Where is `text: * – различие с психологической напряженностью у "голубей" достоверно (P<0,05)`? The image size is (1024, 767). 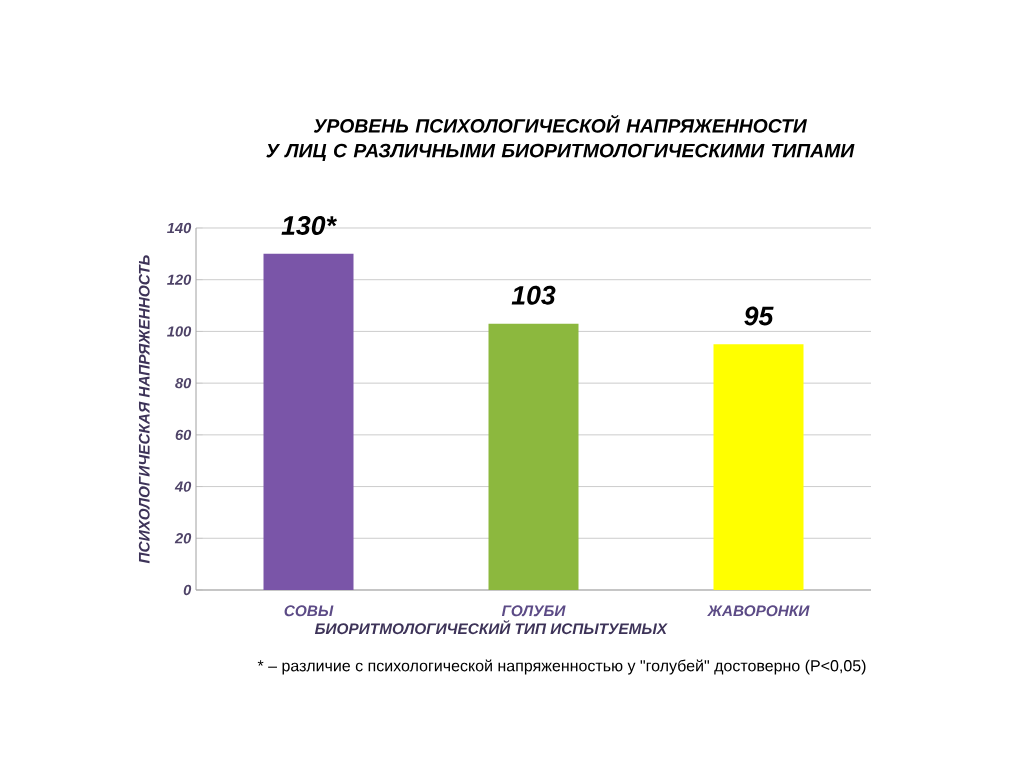 text: * – различие с психологической напряженностью у "голубей" достоверно (P<0,05) is located at coordinates (561, 667).